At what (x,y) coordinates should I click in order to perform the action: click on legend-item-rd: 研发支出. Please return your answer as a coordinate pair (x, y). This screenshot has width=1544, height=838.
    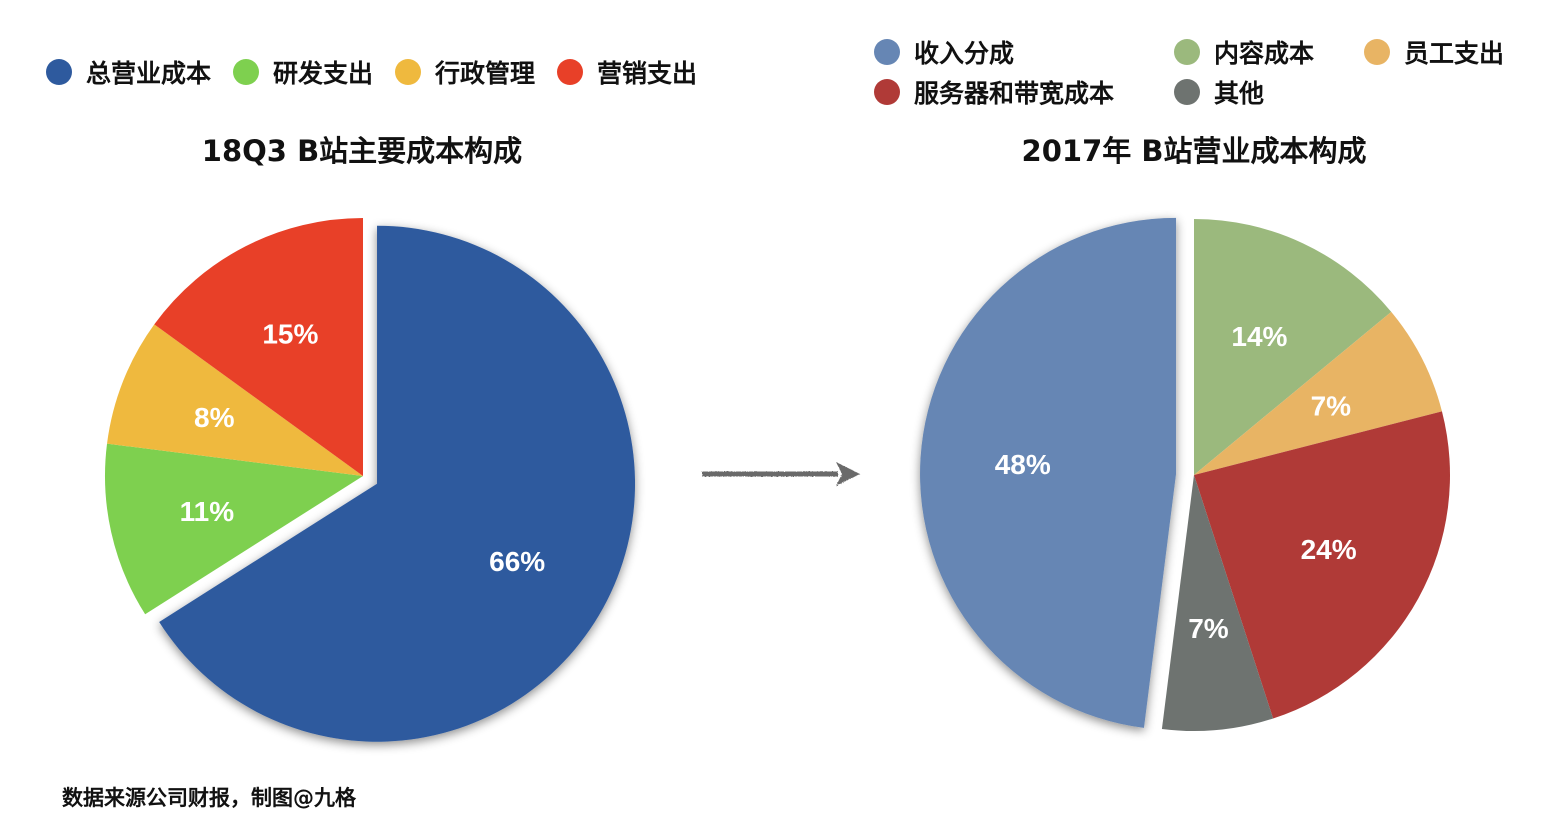
    Looking at the image, I should click on (303, 72).